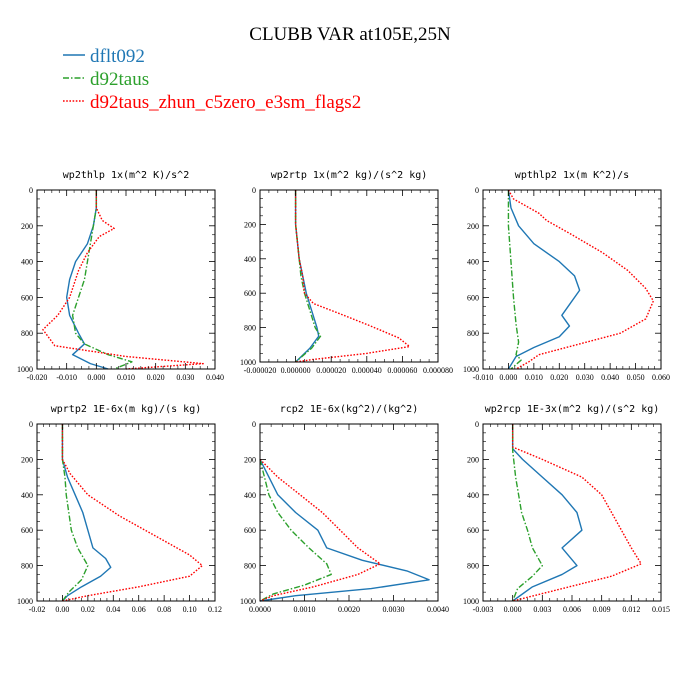 The width and height of the screenshot is (700, 700). Describe the element at coordinates (572, 175) in the screenshot. I see `panel-title: wpthlp2 1x(m K^2)/s` at that location.